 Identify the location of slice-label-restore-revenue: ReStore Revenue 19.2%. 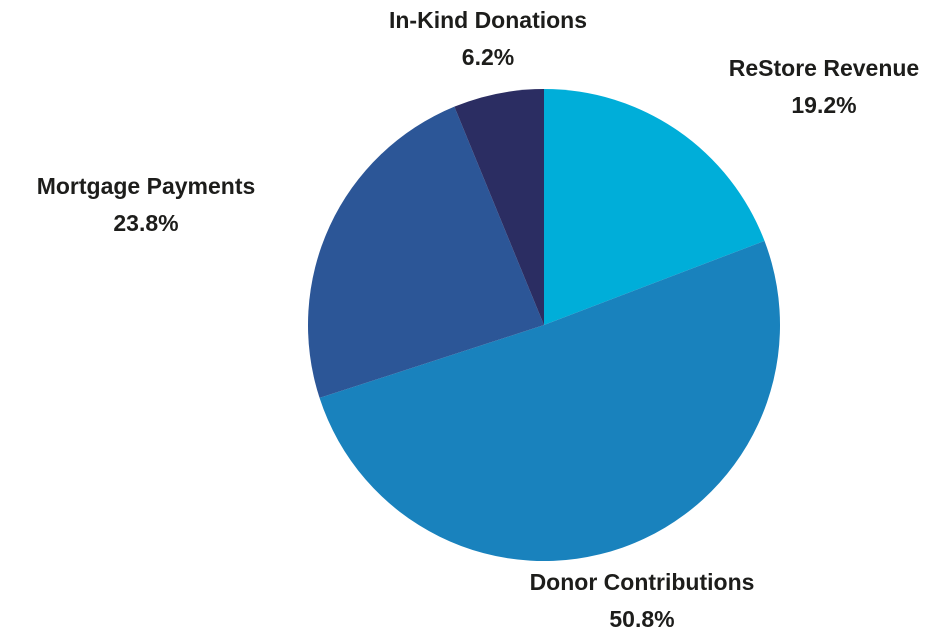
(824, 86).